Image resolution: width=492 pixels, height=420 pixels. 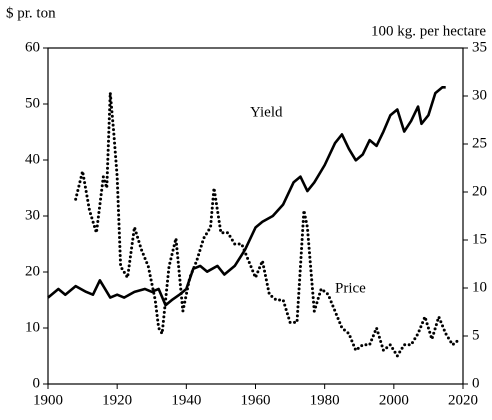 What do you see at coordinates (479, 191) in the screenshot?
I see `y2-tick-label: 20` at bounding box center [479, 191].